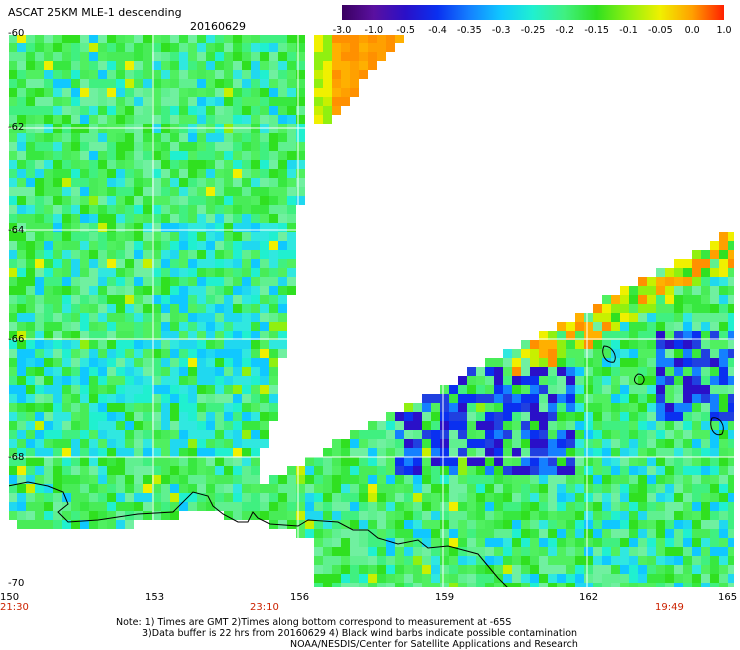 This screenshot has width=740, height=650. What do you see at coordinates (16, 33) in the screenshot?
I see `y-tick-label: -60` at bounding box center [16, 33].